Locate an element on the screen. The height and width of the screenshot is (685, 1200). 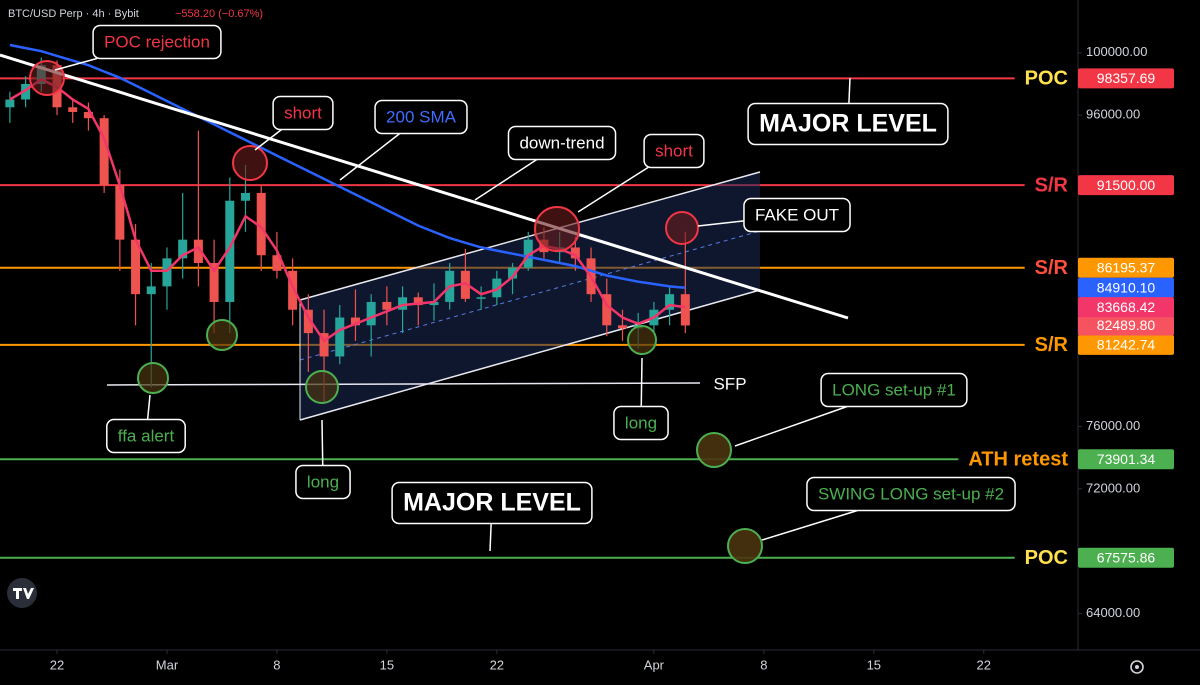
callout: SFP is located at coordinates (729, 383).